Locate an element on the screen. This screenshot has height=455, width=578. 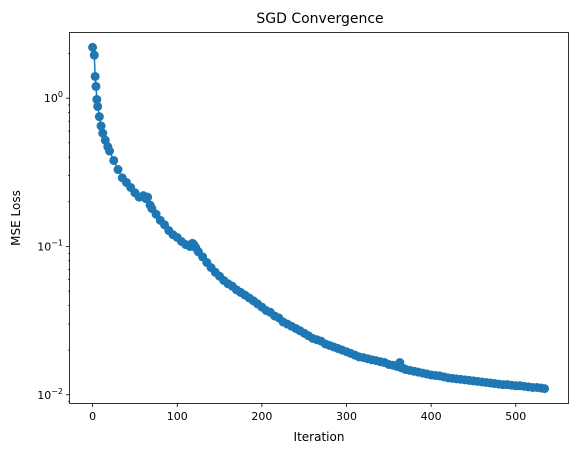
chart-title: SGD Convergence is located at coordinates (319, 19).